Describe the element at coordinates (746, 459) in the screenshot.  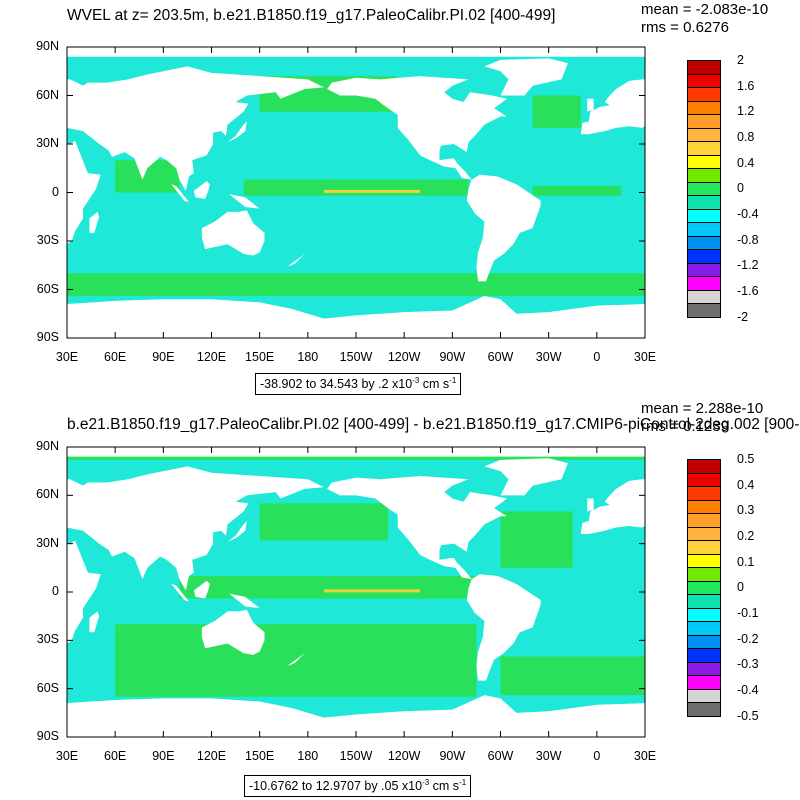
I see `colorbar-tick-label: 0.5` at that location.